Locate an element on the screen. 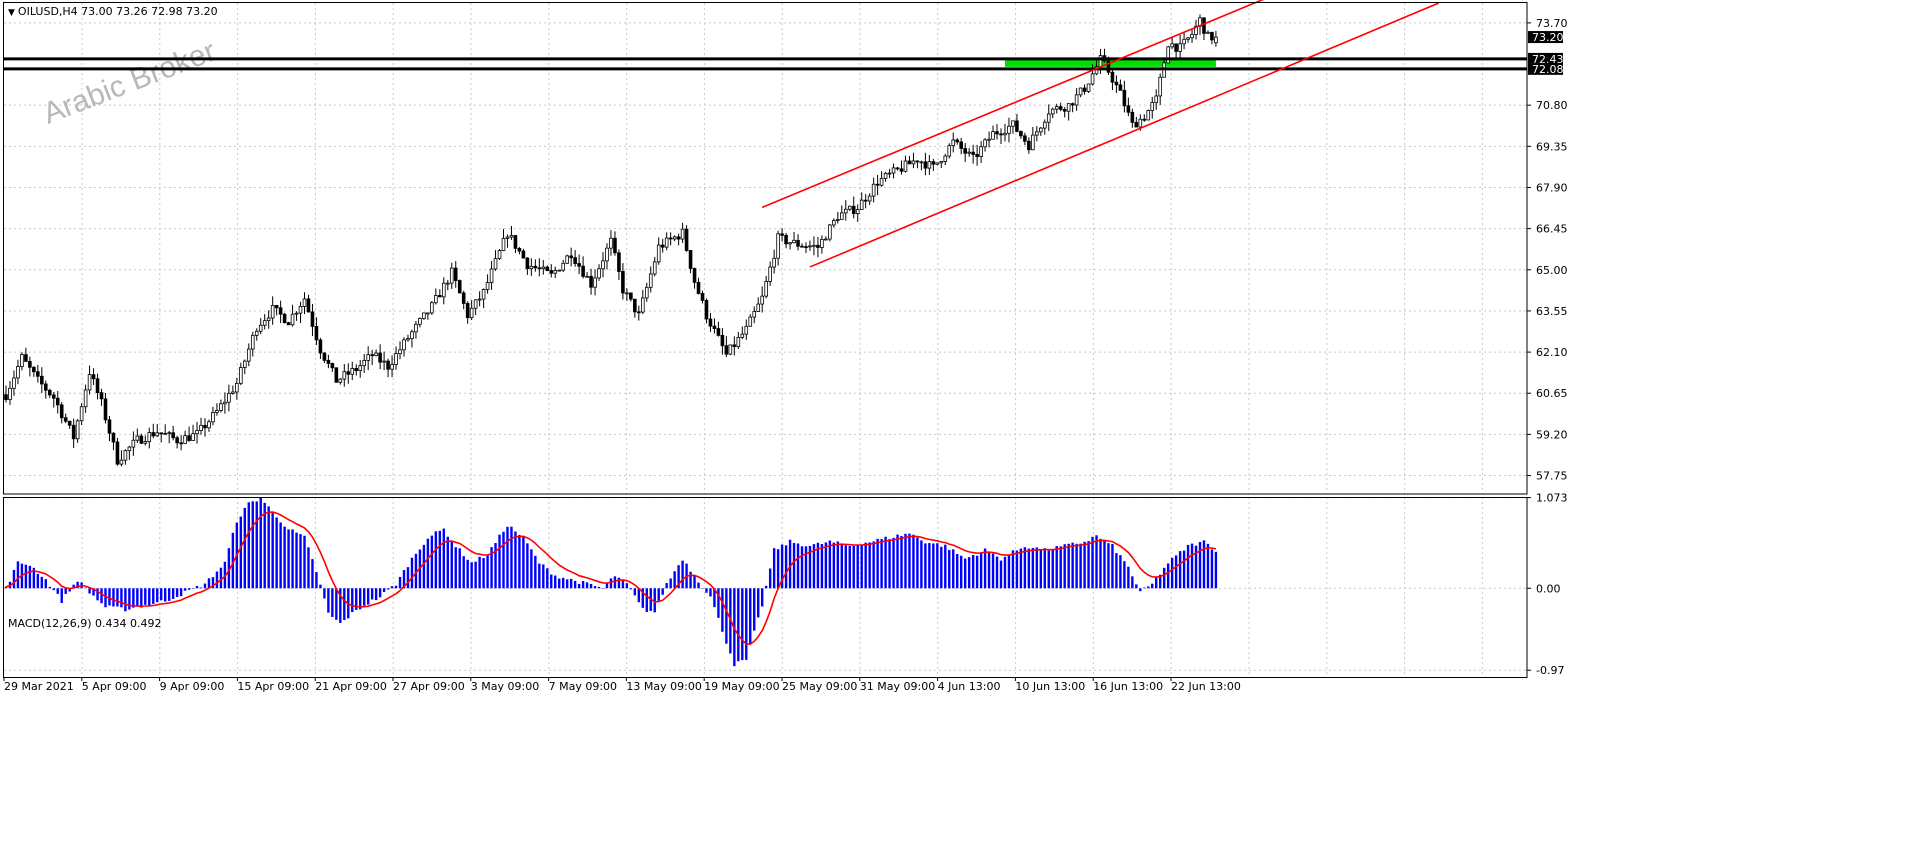  dropdown-arrow-icon: ▼ is located at coordinates (11, 13).